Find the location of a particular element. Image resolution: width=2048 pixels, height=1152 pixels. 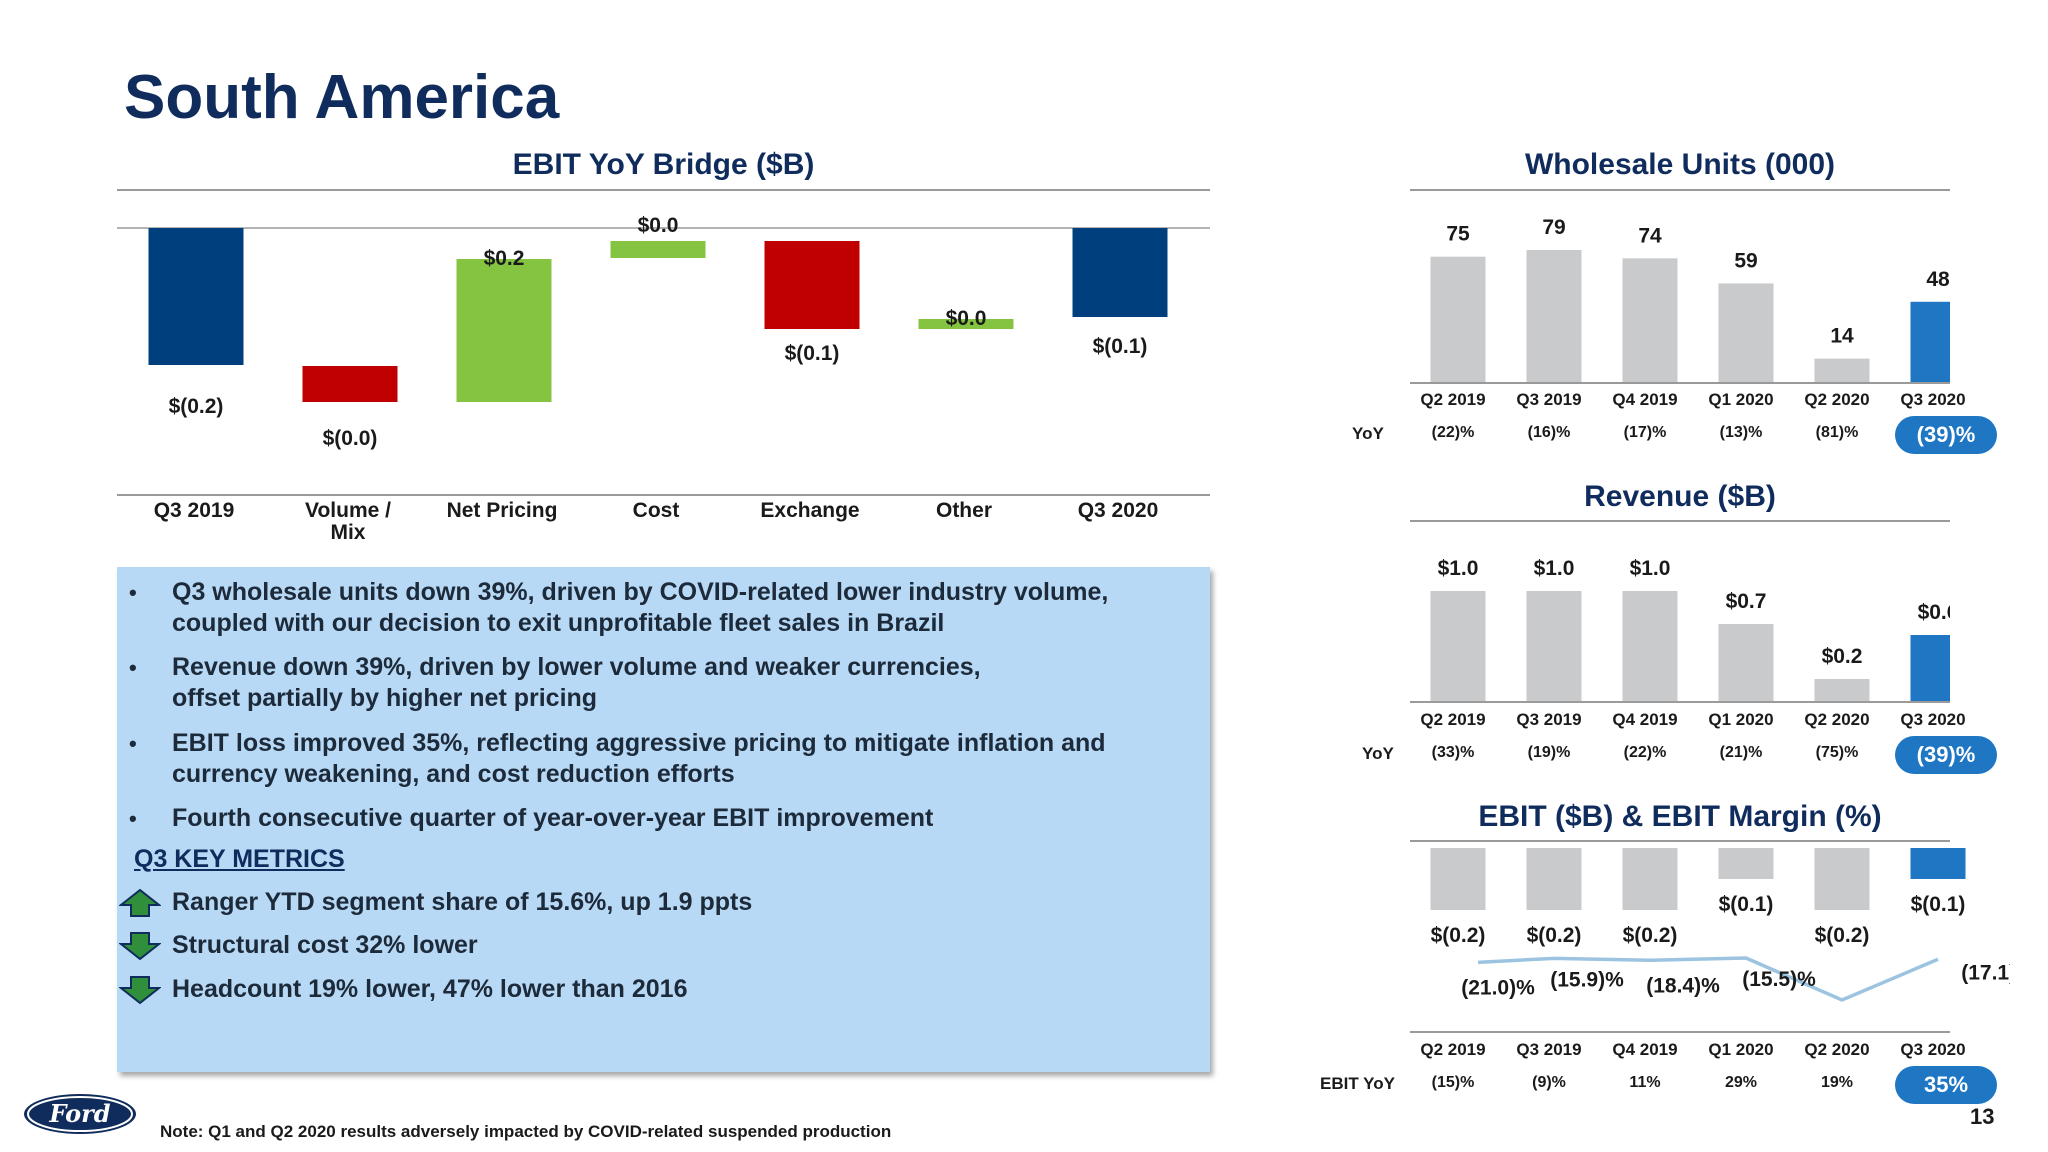

wholesale-yoy-pill: (39)% is located at coordinates (1946, 435).